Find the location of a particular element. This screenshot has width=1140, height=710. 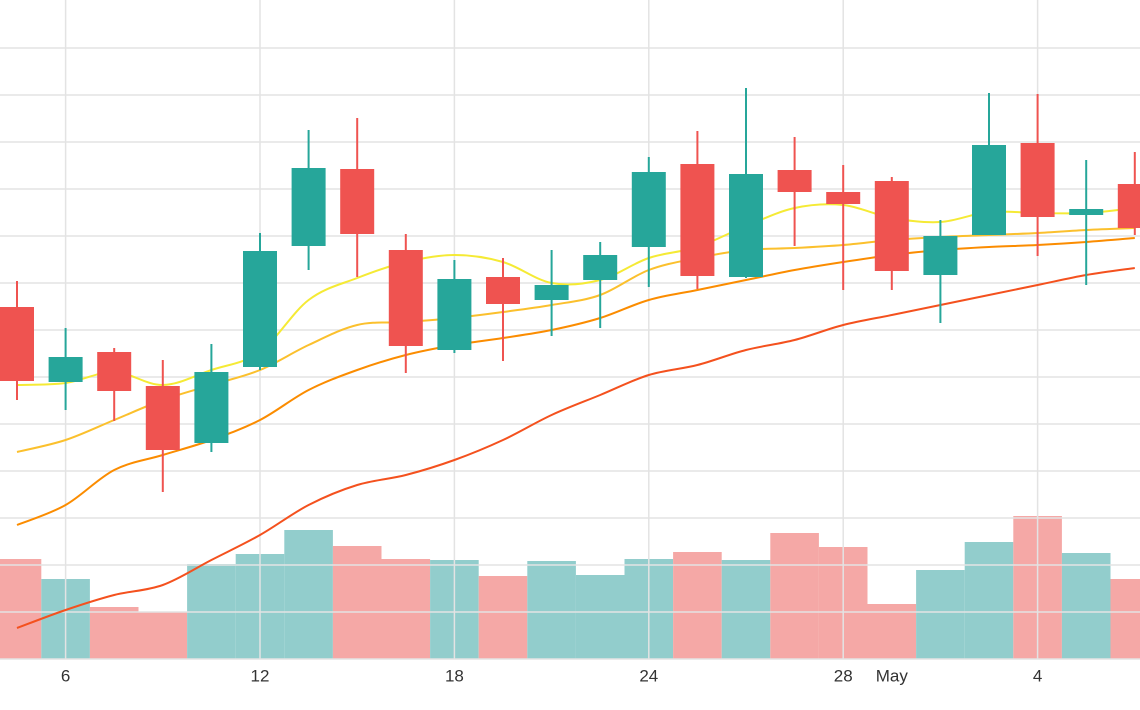

x-tick-label: 28 is located at coordinates (843, 675).